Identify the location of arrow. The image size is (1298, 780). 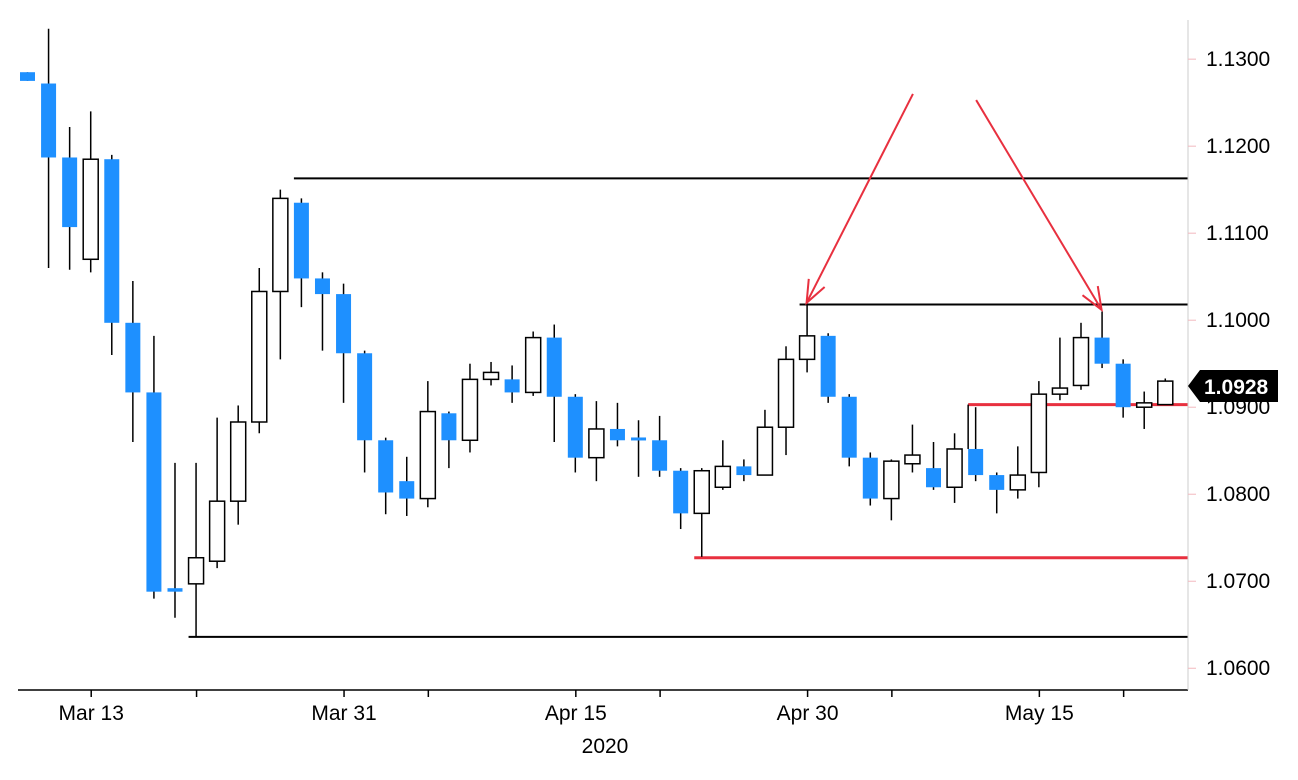
(859, 199).